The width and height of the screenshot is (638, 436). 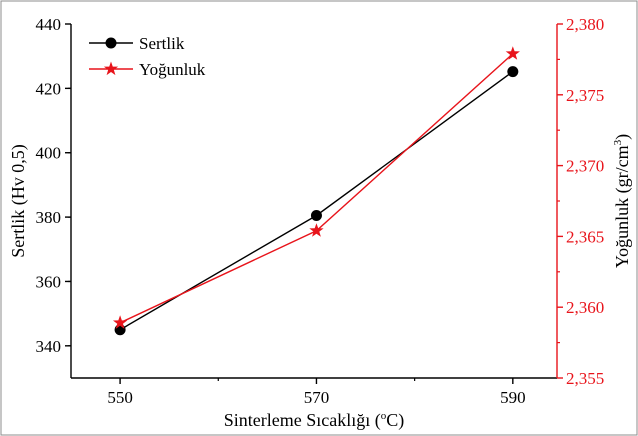 I want to click on right-y-tick-label: 2,365, so click(x=585, y=236).